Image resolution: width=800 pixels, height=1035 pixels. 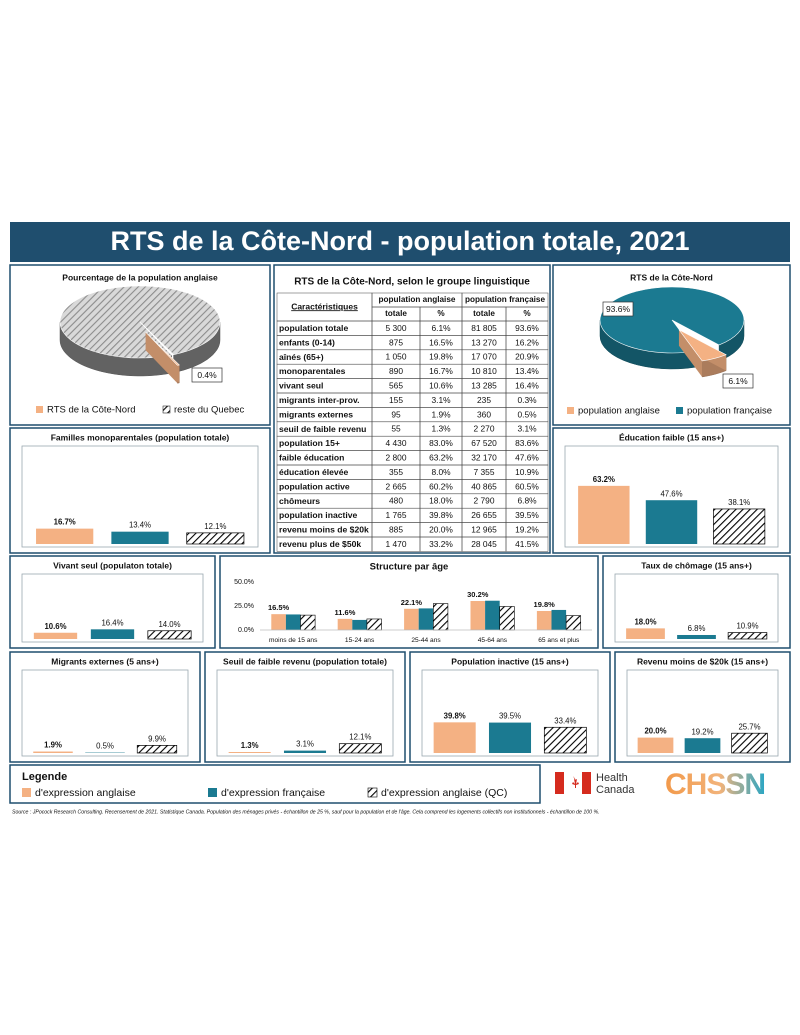 What do you see at coordinates (105, 746) in the screenshot?
I see `data-label: 0.5%` at bounding box center [105, 746].